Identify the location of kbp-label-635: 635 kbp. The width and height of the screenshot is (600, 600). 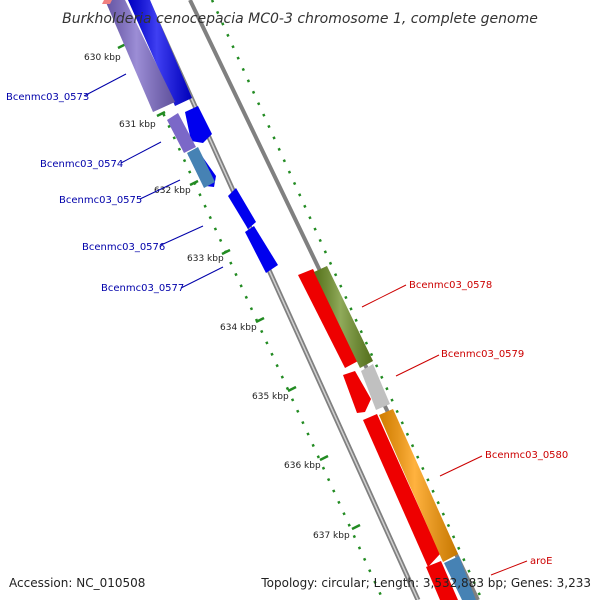
(270, 397).